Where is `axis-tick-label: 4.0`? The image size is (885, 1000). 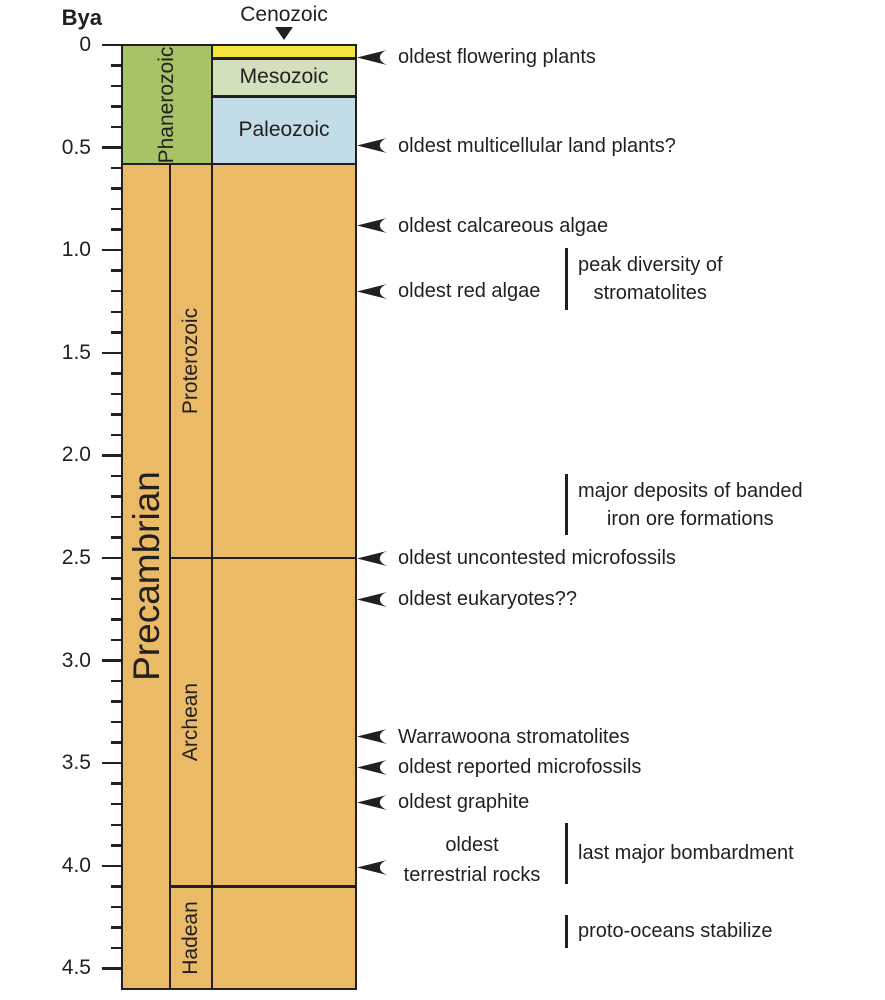 axis-tick-label: 4.0 is located at coordinates (76, 865).